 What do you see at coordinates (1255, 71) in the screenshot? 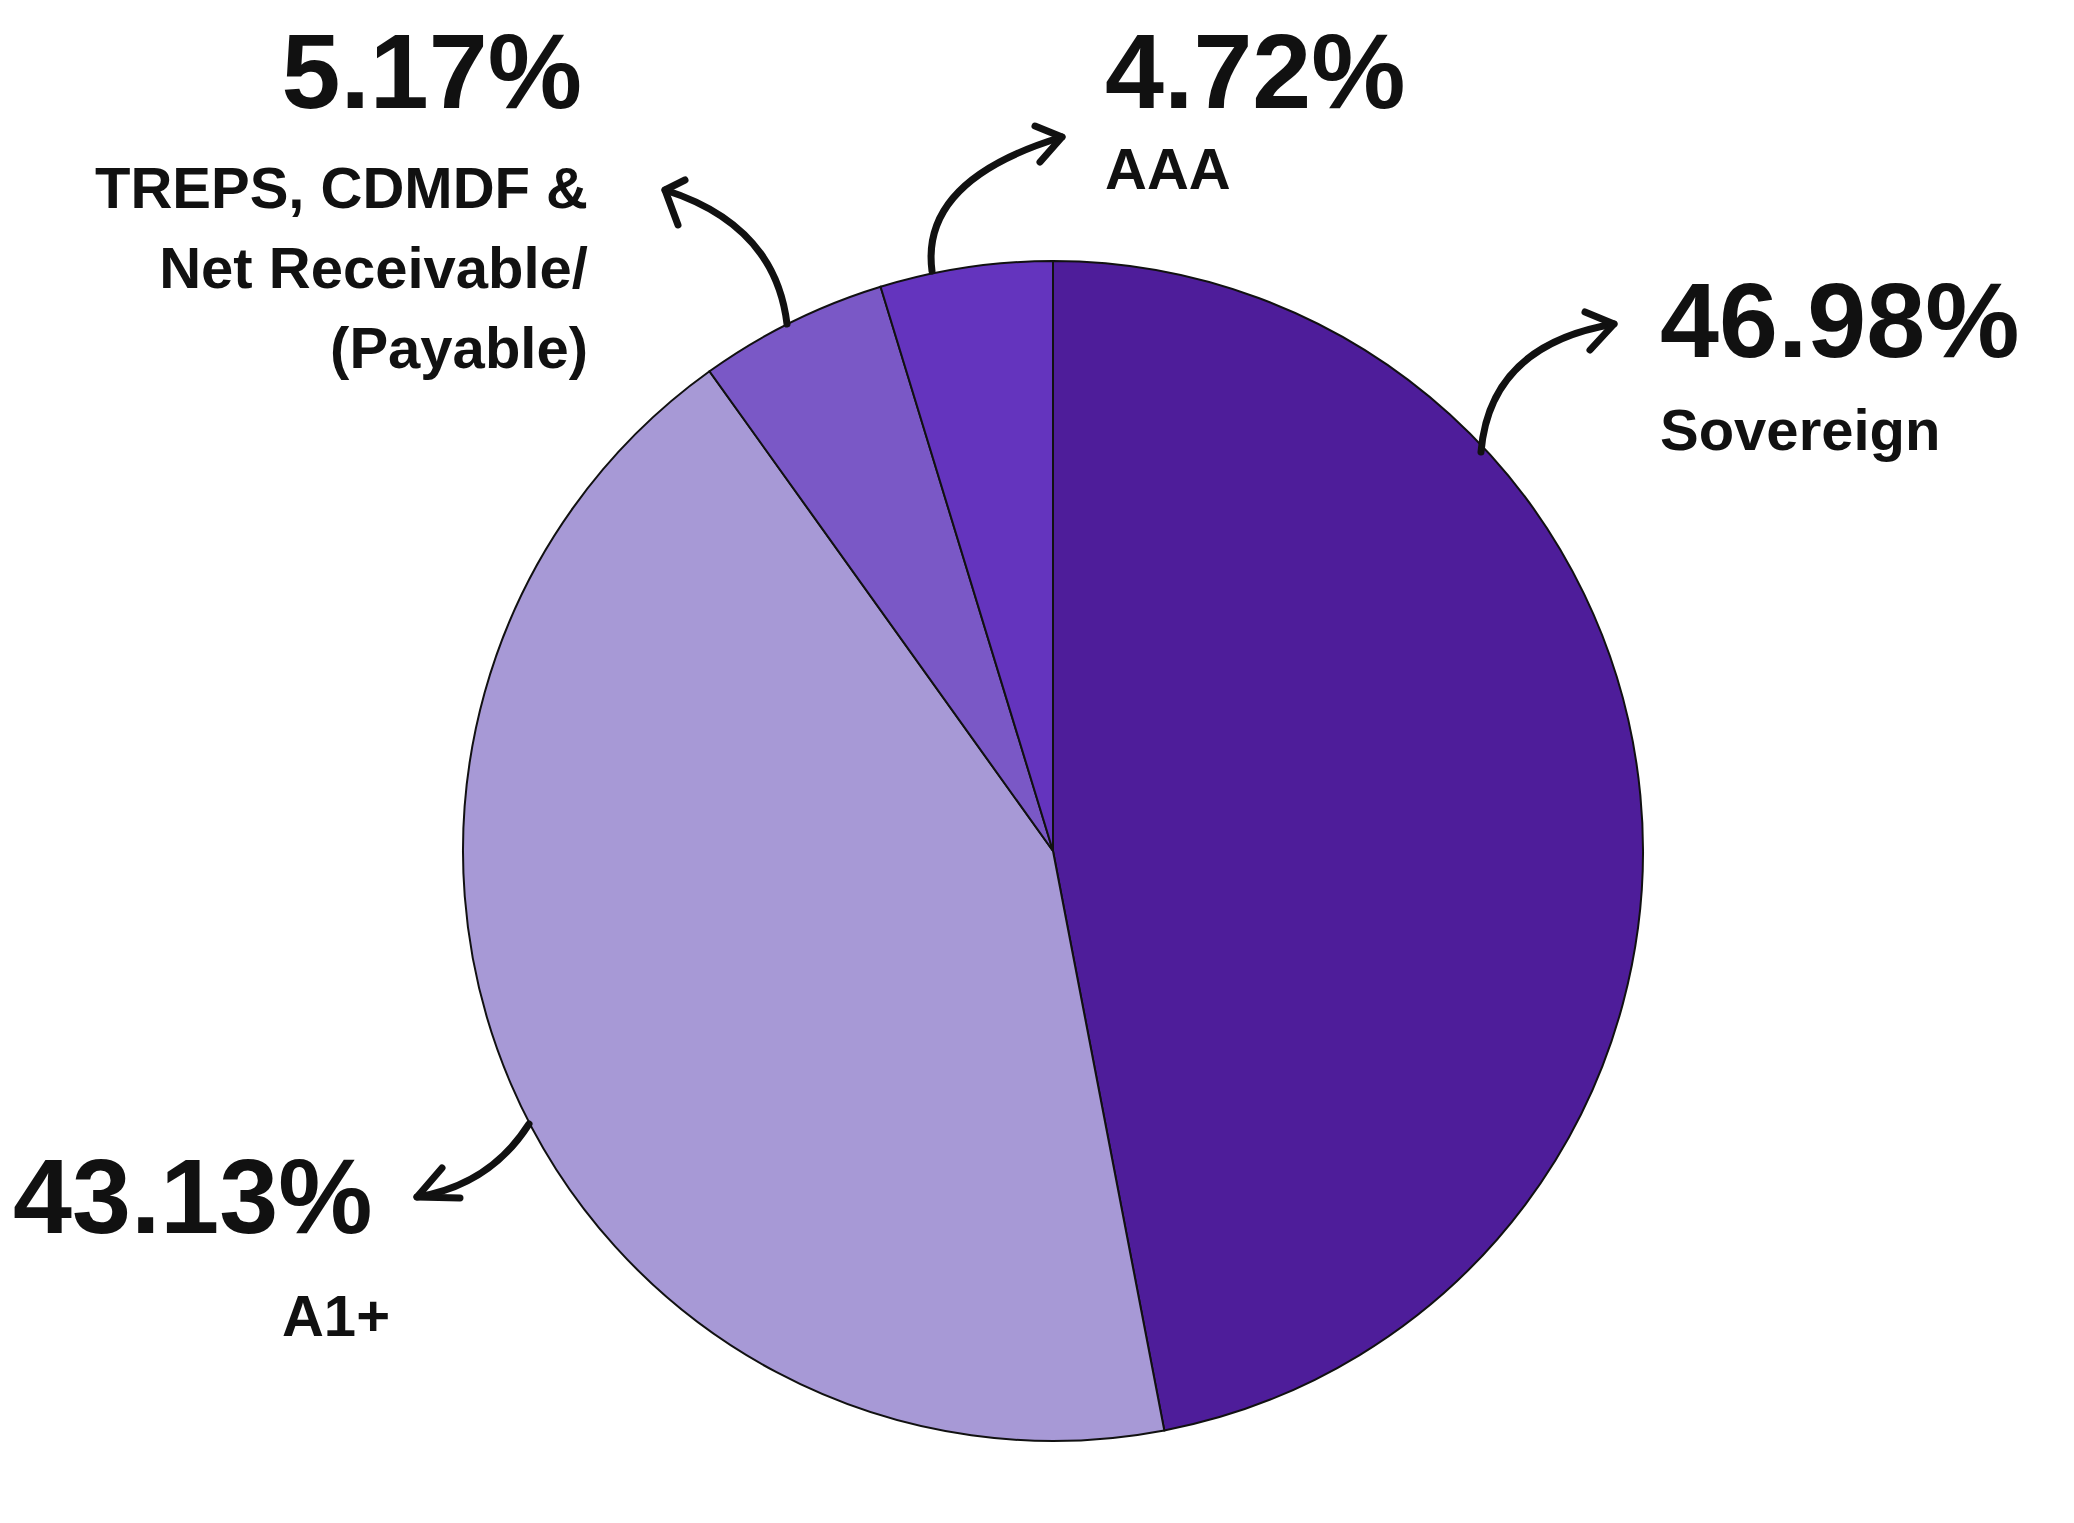
I see `data-label: 4.72%` at bounding box center [1255, 71].